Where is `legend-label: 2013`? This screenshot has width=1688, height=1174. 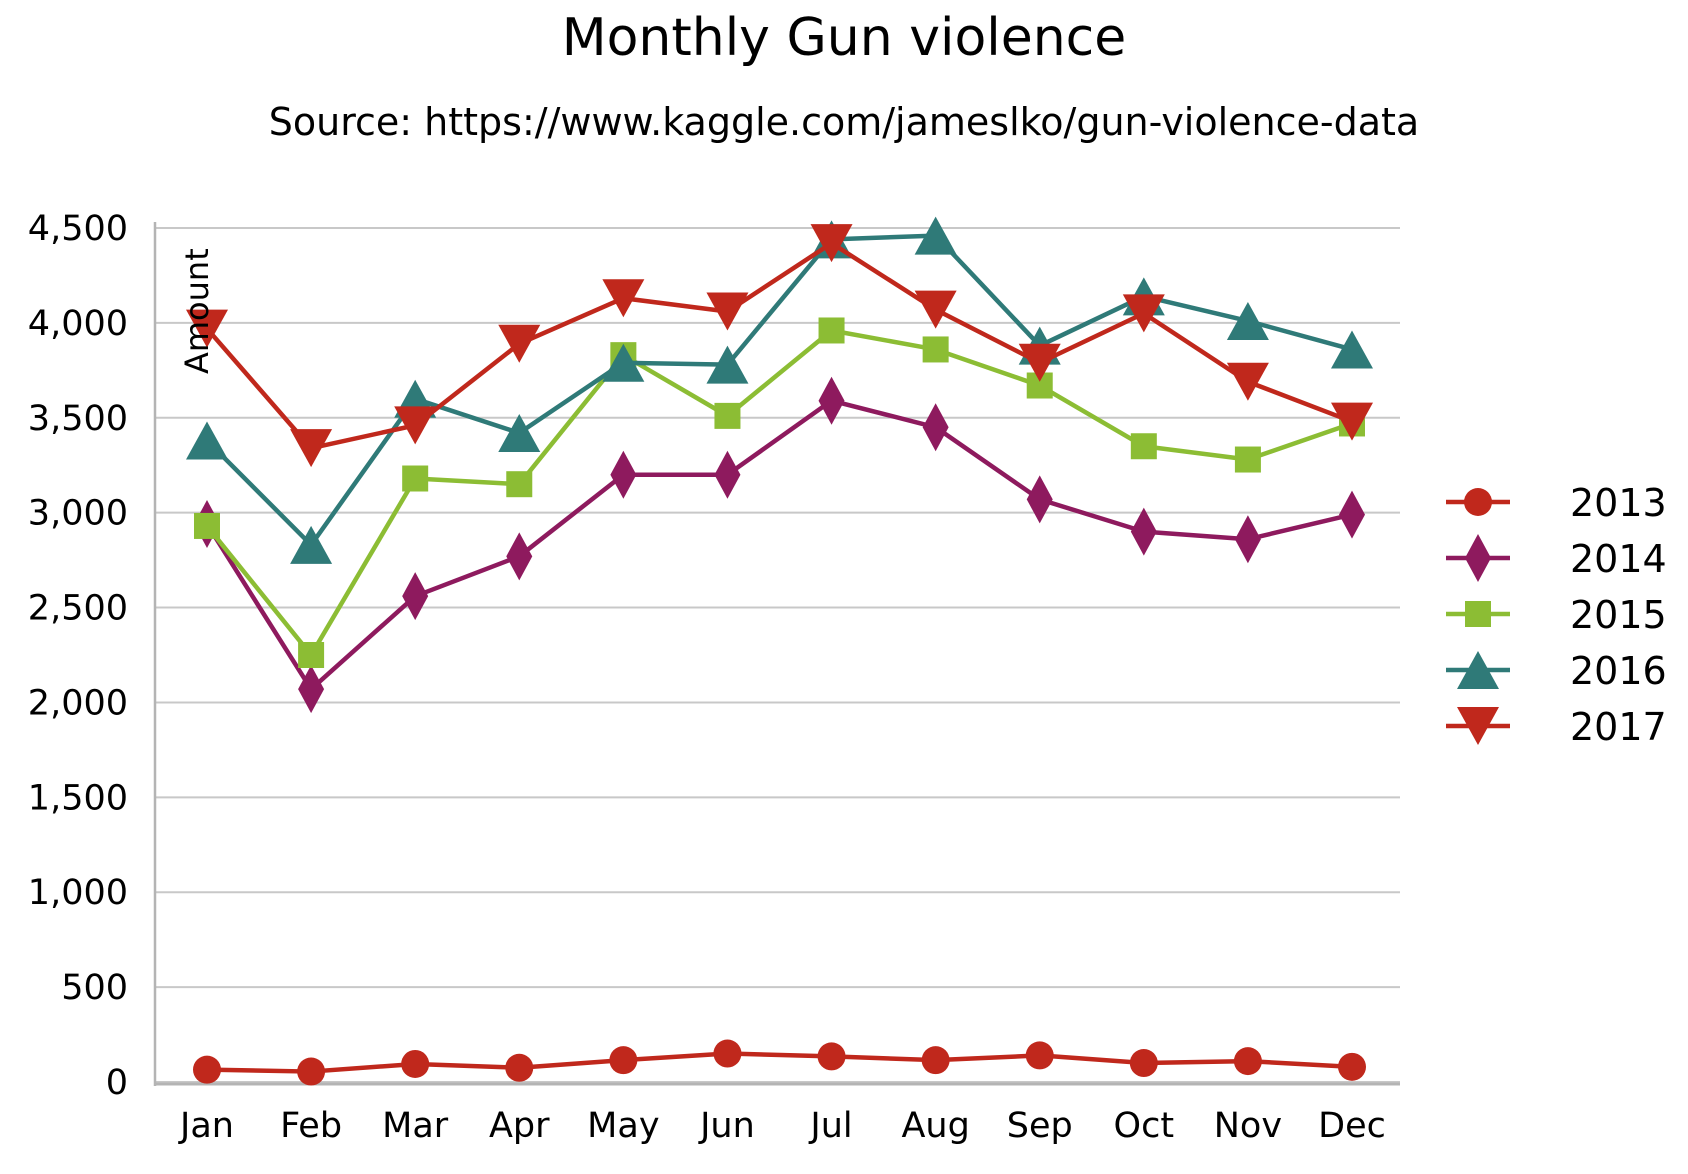 legend-label: 2013 is located at coordinates (1618, 503).